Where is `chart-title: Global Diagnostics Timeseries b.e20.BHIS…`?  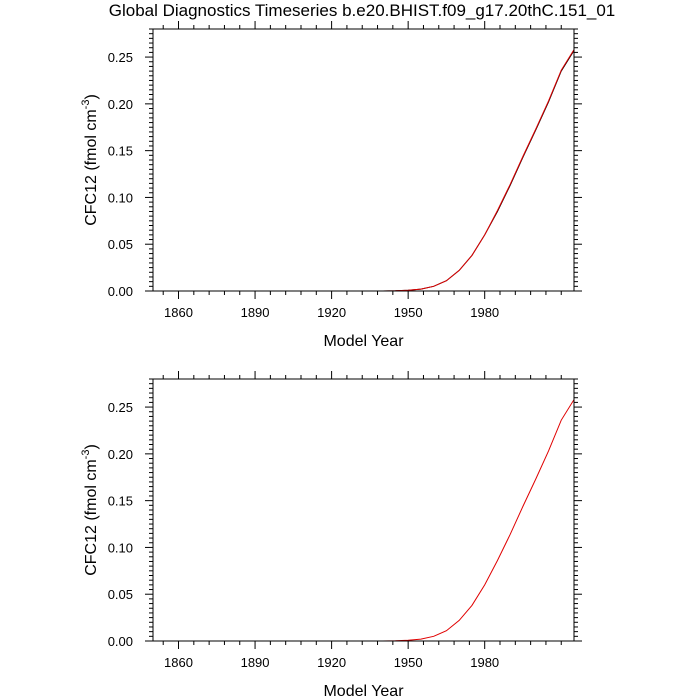 chart-title: Global Diagnostics Timeseries b.e20.BHIS… is located at coordinates (362, 10).